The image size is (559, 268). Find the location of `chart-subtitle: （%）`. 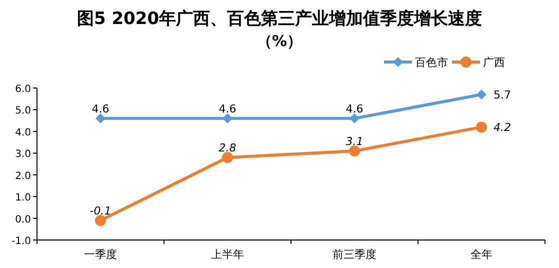

chart-subtitle: （%） is located at coordinates (279, 41).